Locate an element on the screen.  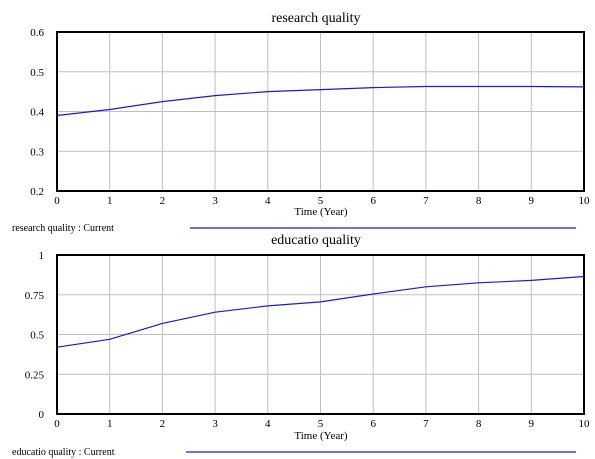
y-tick-label: 0 is located at coordinates (42, 415).